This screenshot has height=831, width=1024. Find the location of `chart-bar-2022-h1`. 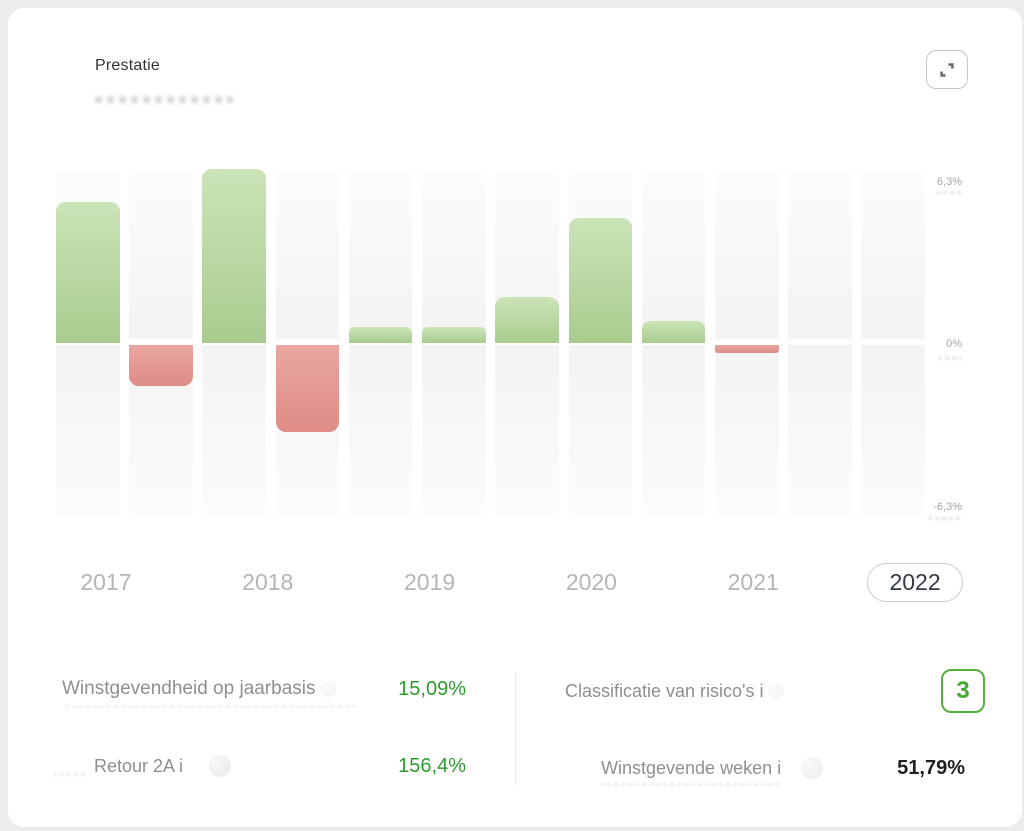

chart-bar-2022-h1 is located at coordinates (820, 344).